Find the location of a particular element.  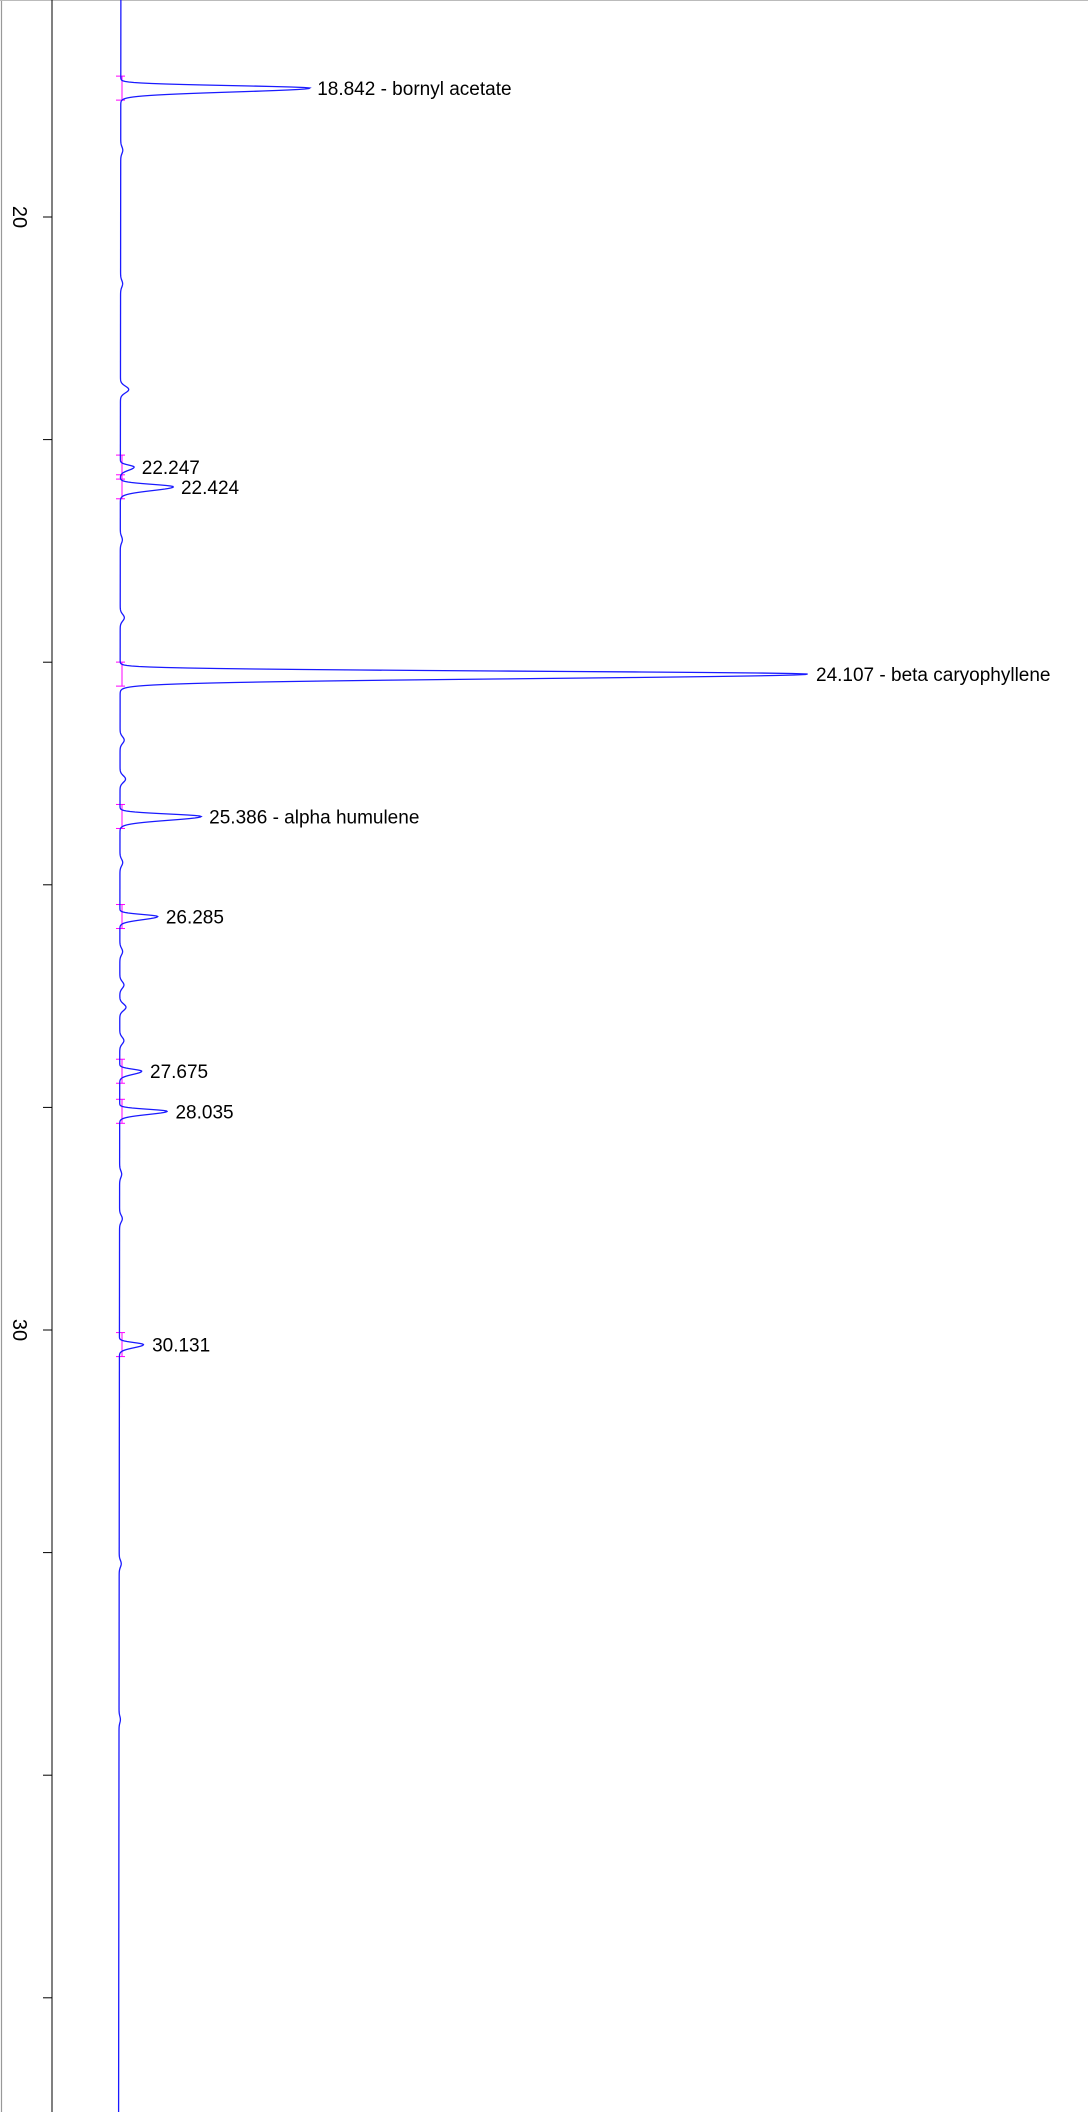

peak-label: 26.285 is located at coordinates (195, 918).